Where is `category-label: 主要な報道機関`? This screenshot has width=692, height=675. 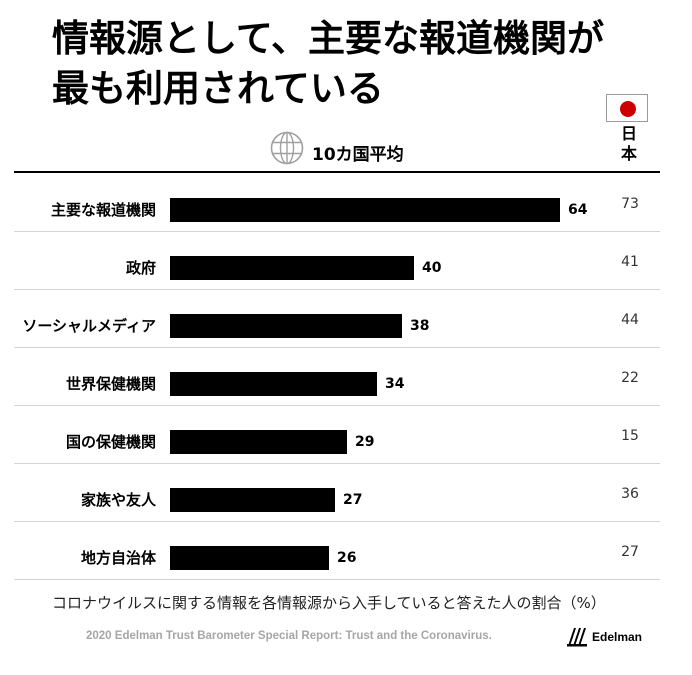 category-label: 主要な報道機関 is located at coordinates (103, 210).